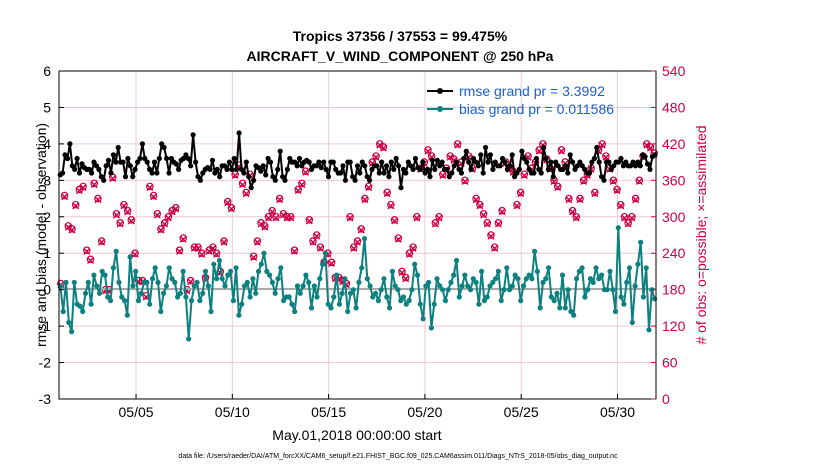  What do you see at coordinates (47, 290) in the screenshot?
I see `left-tick-label: 0` at bounding box center [47, 290].